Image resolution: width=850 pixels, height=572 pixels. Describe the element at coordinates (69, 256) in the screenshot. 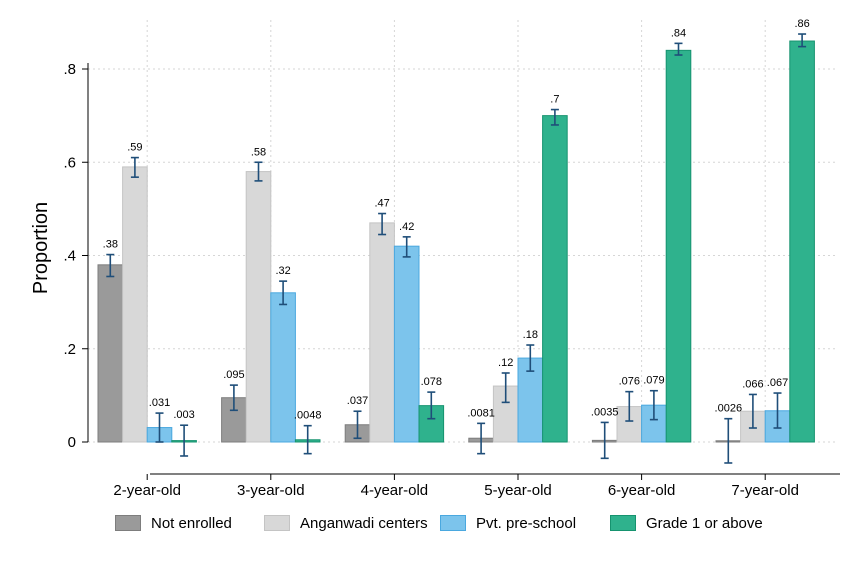

I see `y-tick-label: .4` at that location.